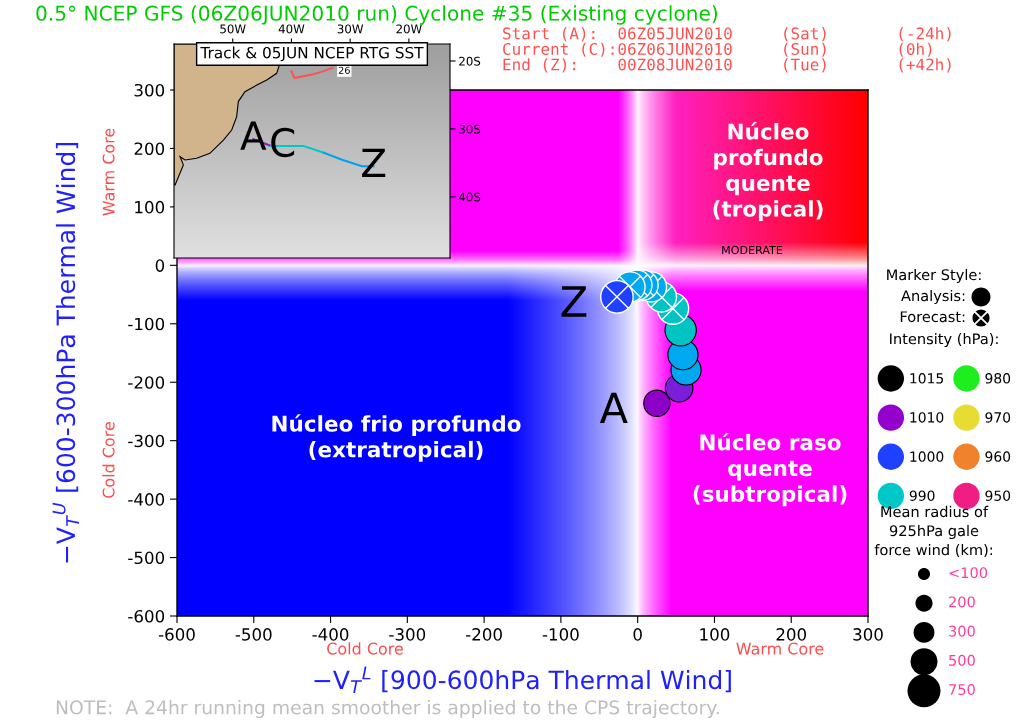  I want to click on y-tick-label: -100, so click(146, 324).